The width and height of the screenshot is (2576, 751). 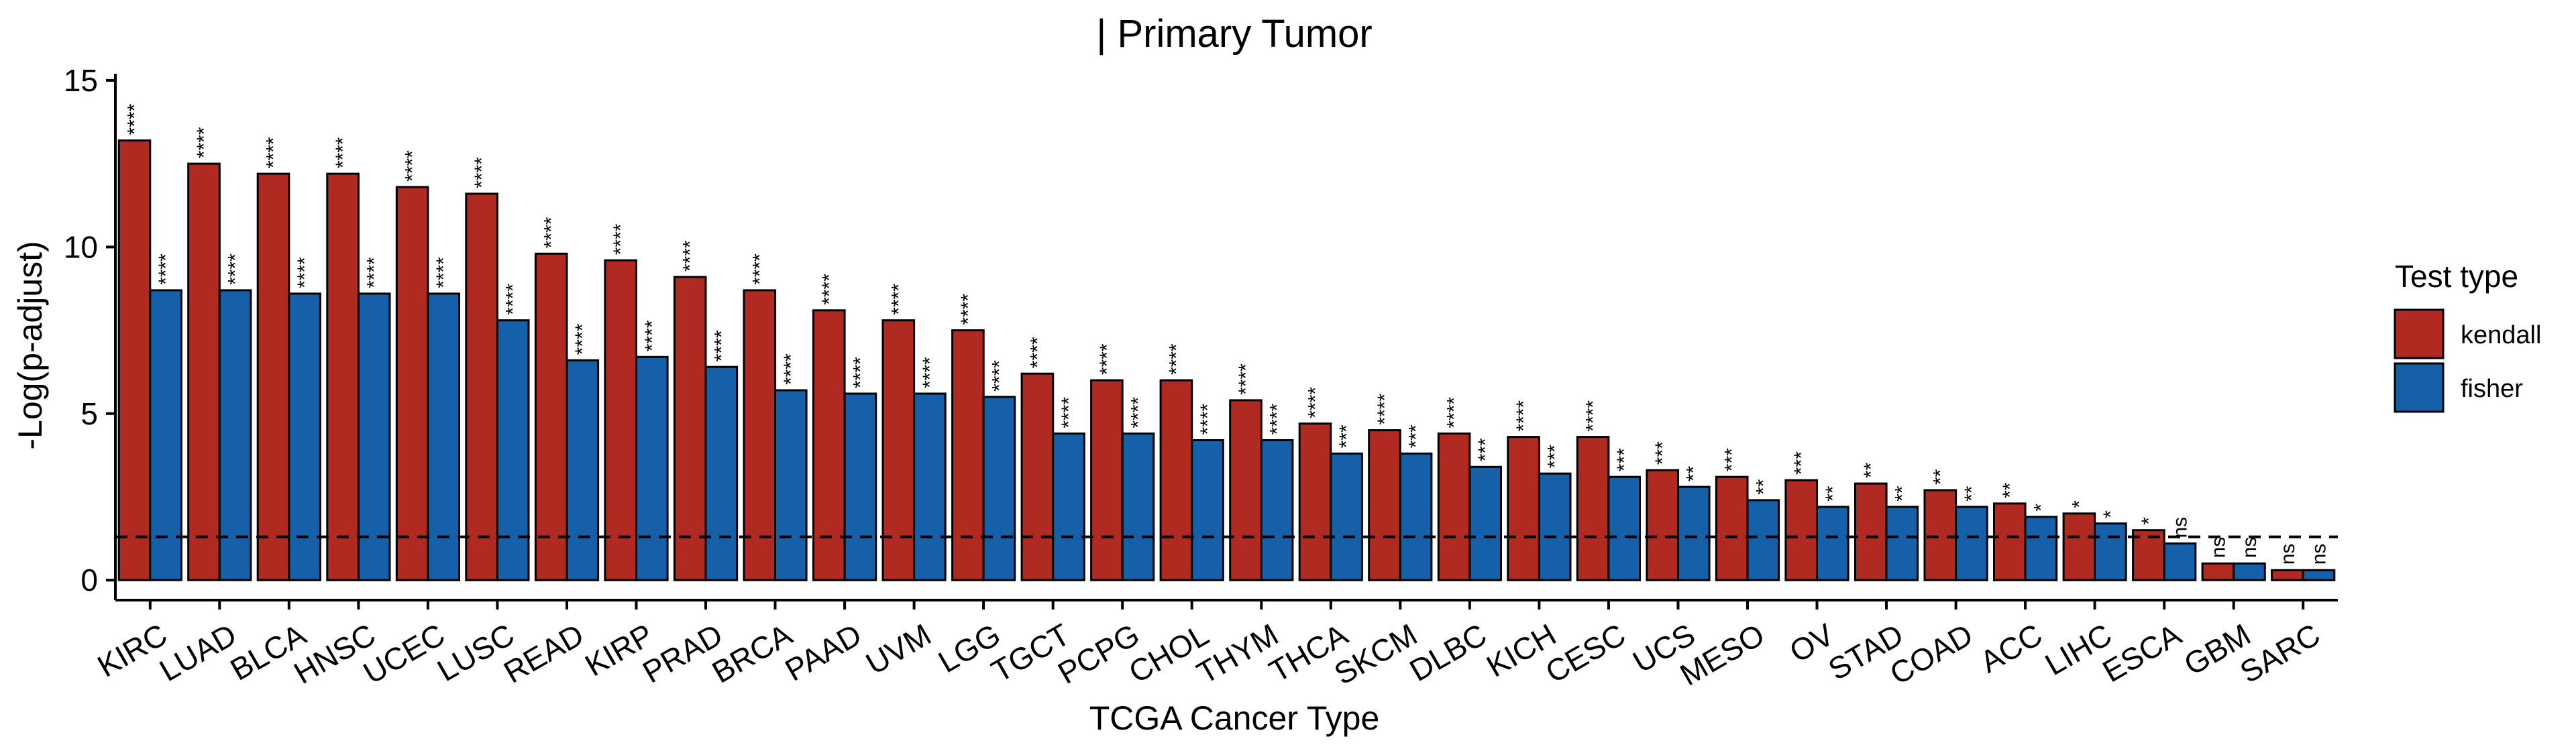 I want to click on sig-label-kendall-kich: ****, so click(x=1524, y=416).